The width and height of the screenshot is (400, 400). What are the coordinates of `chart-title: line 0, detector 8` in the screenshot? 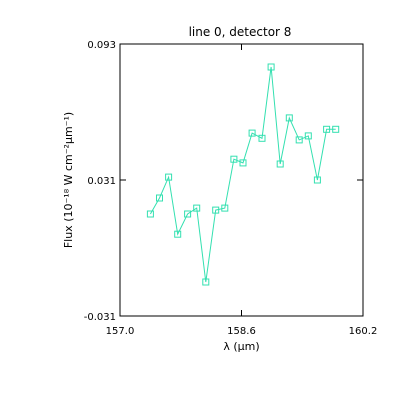 It's located at (240, 32).